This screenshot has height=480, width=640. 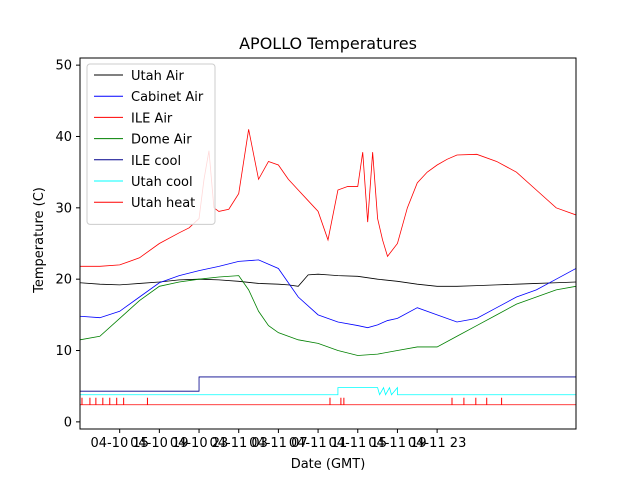 I want to click on series-line-utah-air, so click(x=328, y=280).